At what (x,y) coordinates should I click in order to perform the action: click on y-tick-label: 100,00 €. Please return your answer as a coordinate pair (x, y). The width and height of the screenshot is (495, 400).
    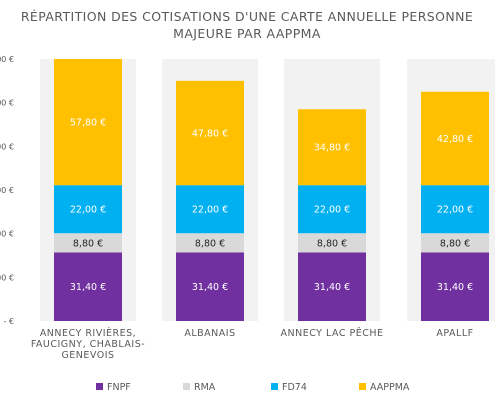
    Looking at the image, I should click on (7, 103).